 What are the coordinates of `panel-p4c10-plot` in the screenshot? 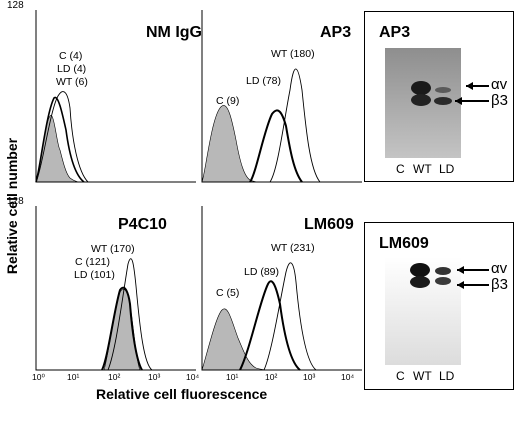 It's located at (115, 288).